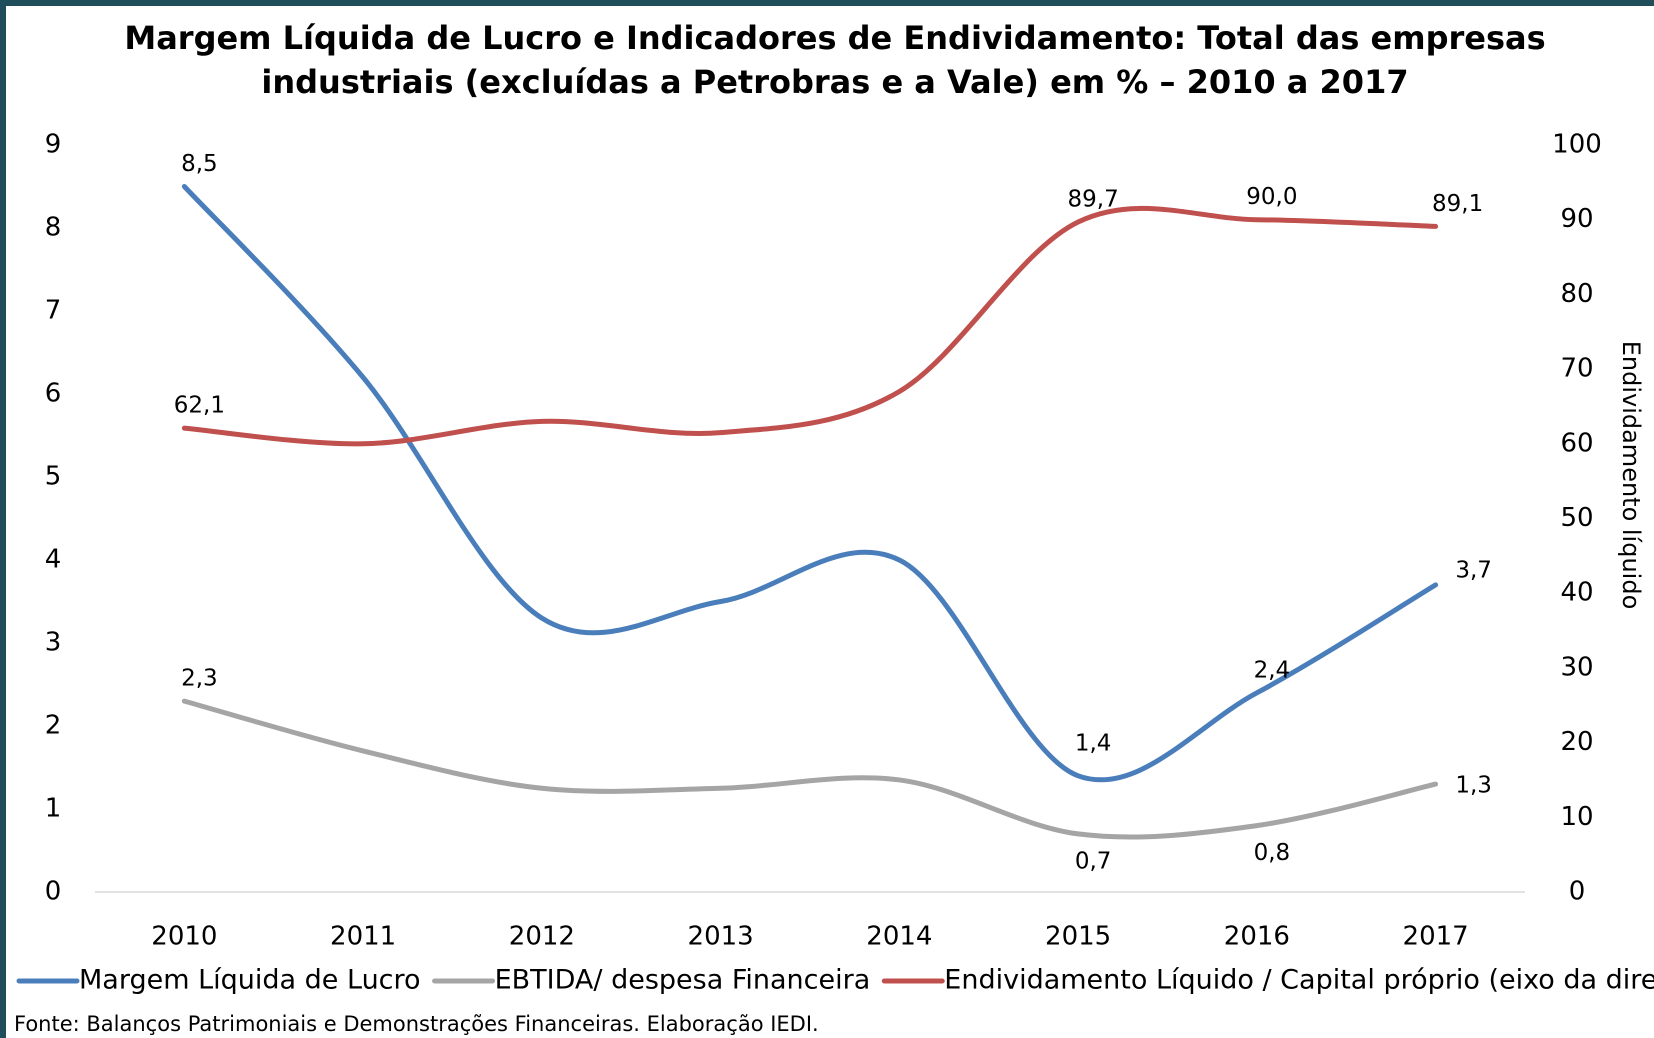 The width and height of the screenshot is (1654, 1038). Describe the element at coordinates (1576, 817) in the screenshot. I see `y2-tick-label: 10` at that location.